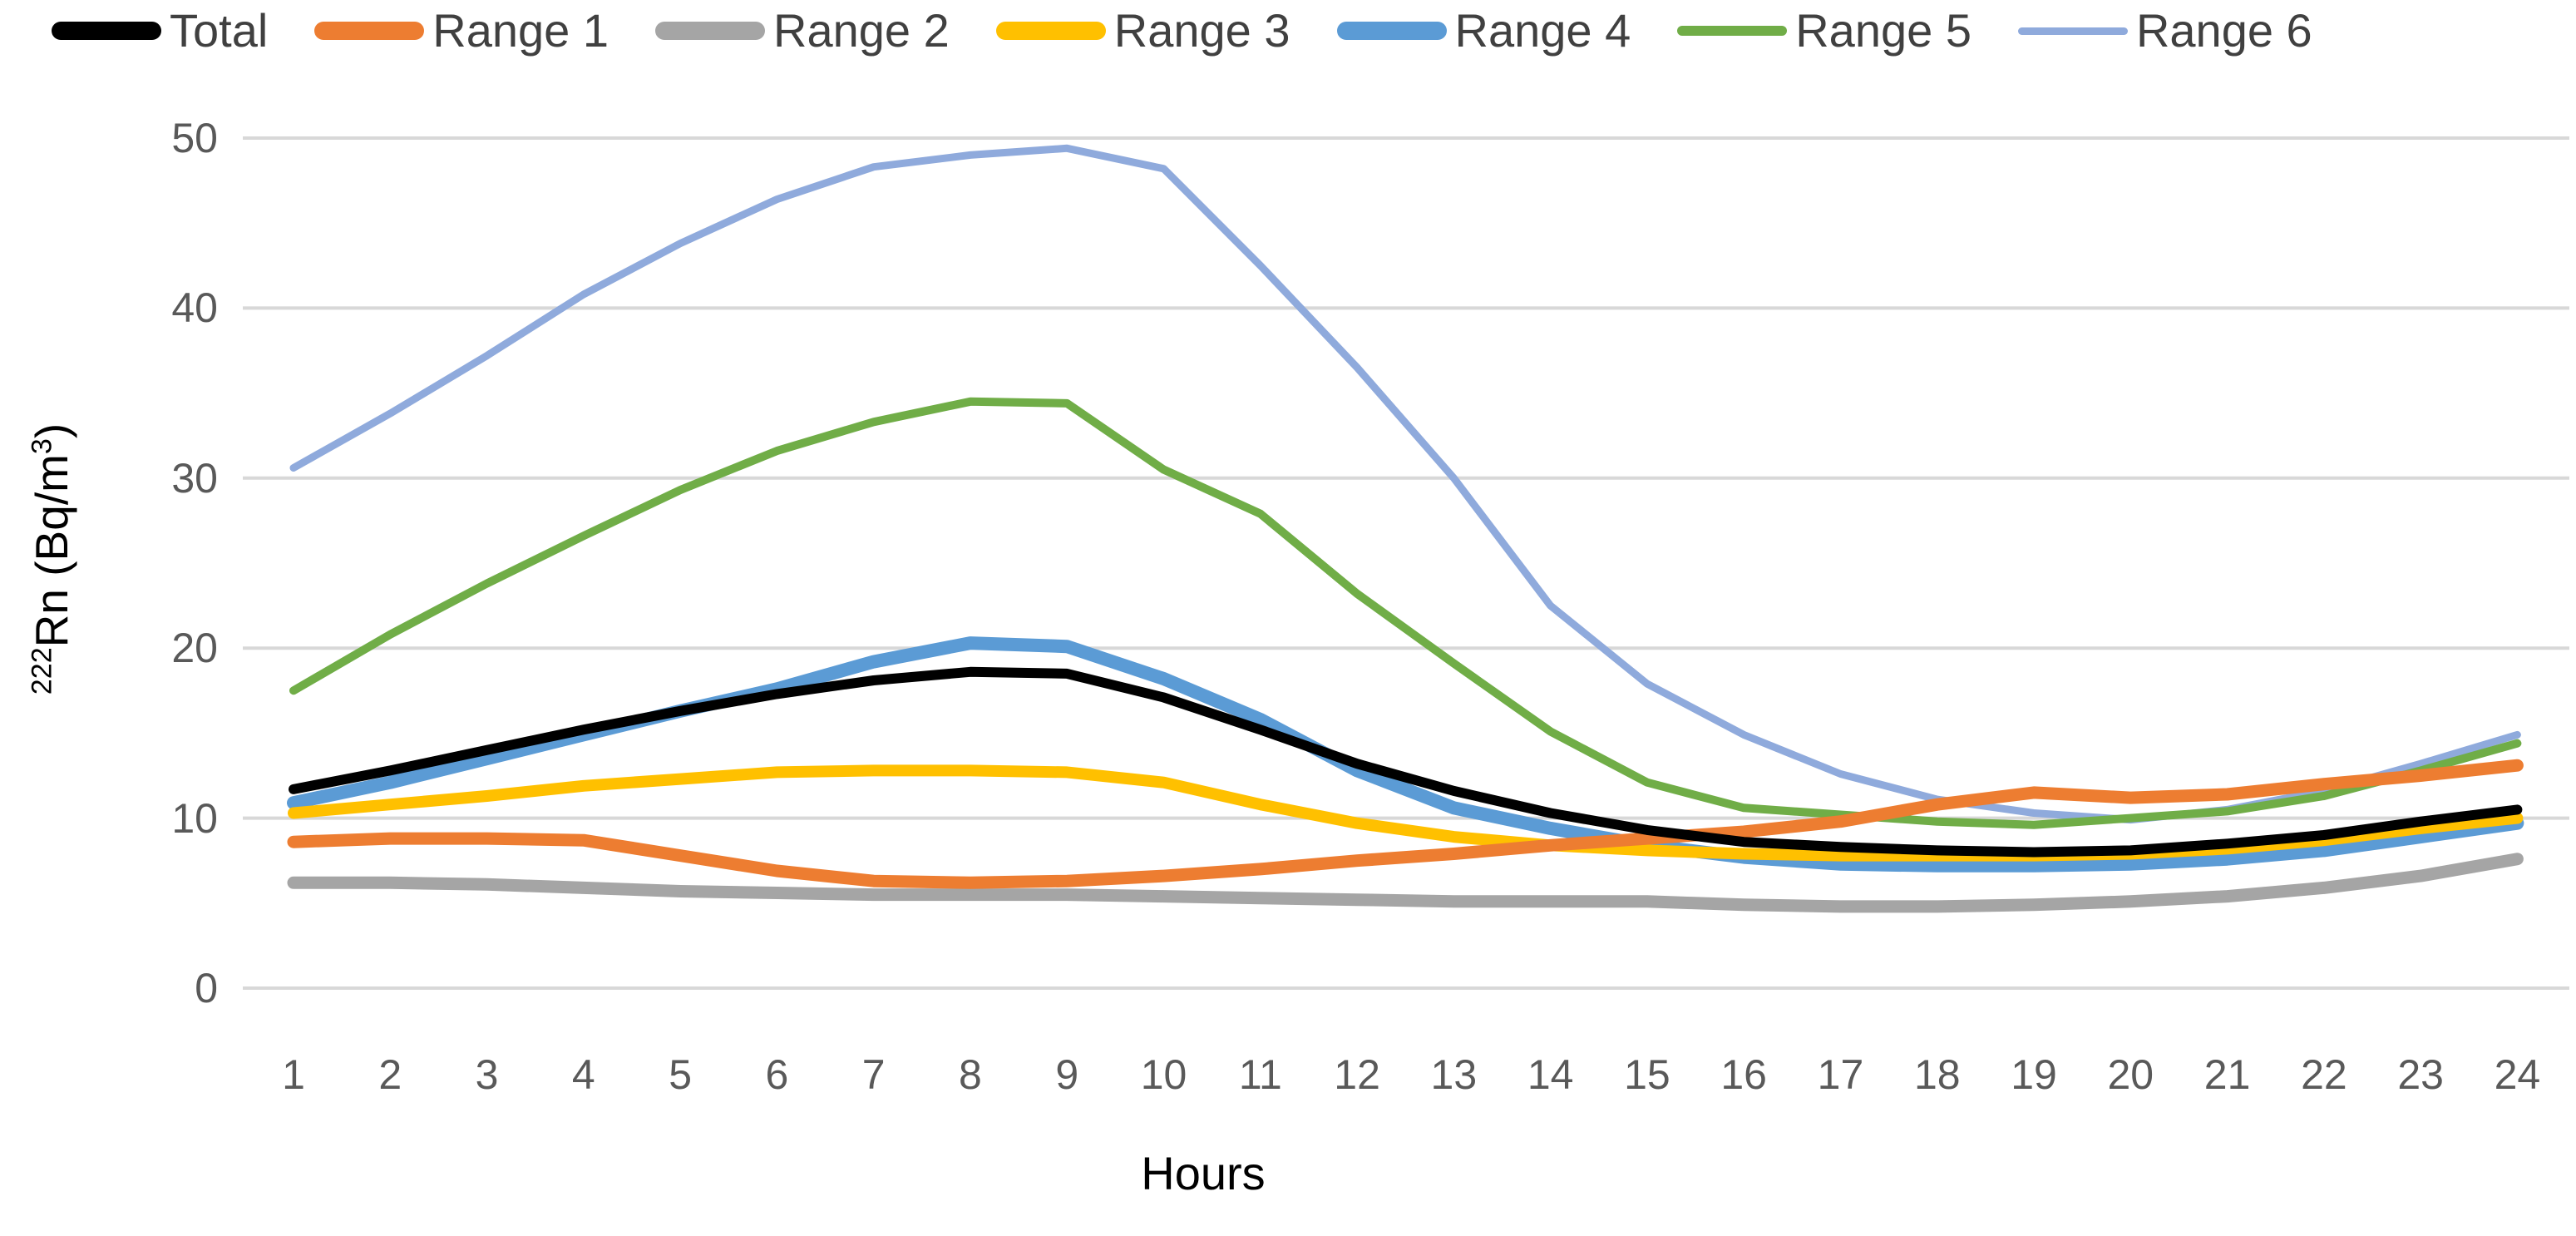 This screenshot has width=2576, height=1236. I want to click on series-line-total, so click(1406, 762).